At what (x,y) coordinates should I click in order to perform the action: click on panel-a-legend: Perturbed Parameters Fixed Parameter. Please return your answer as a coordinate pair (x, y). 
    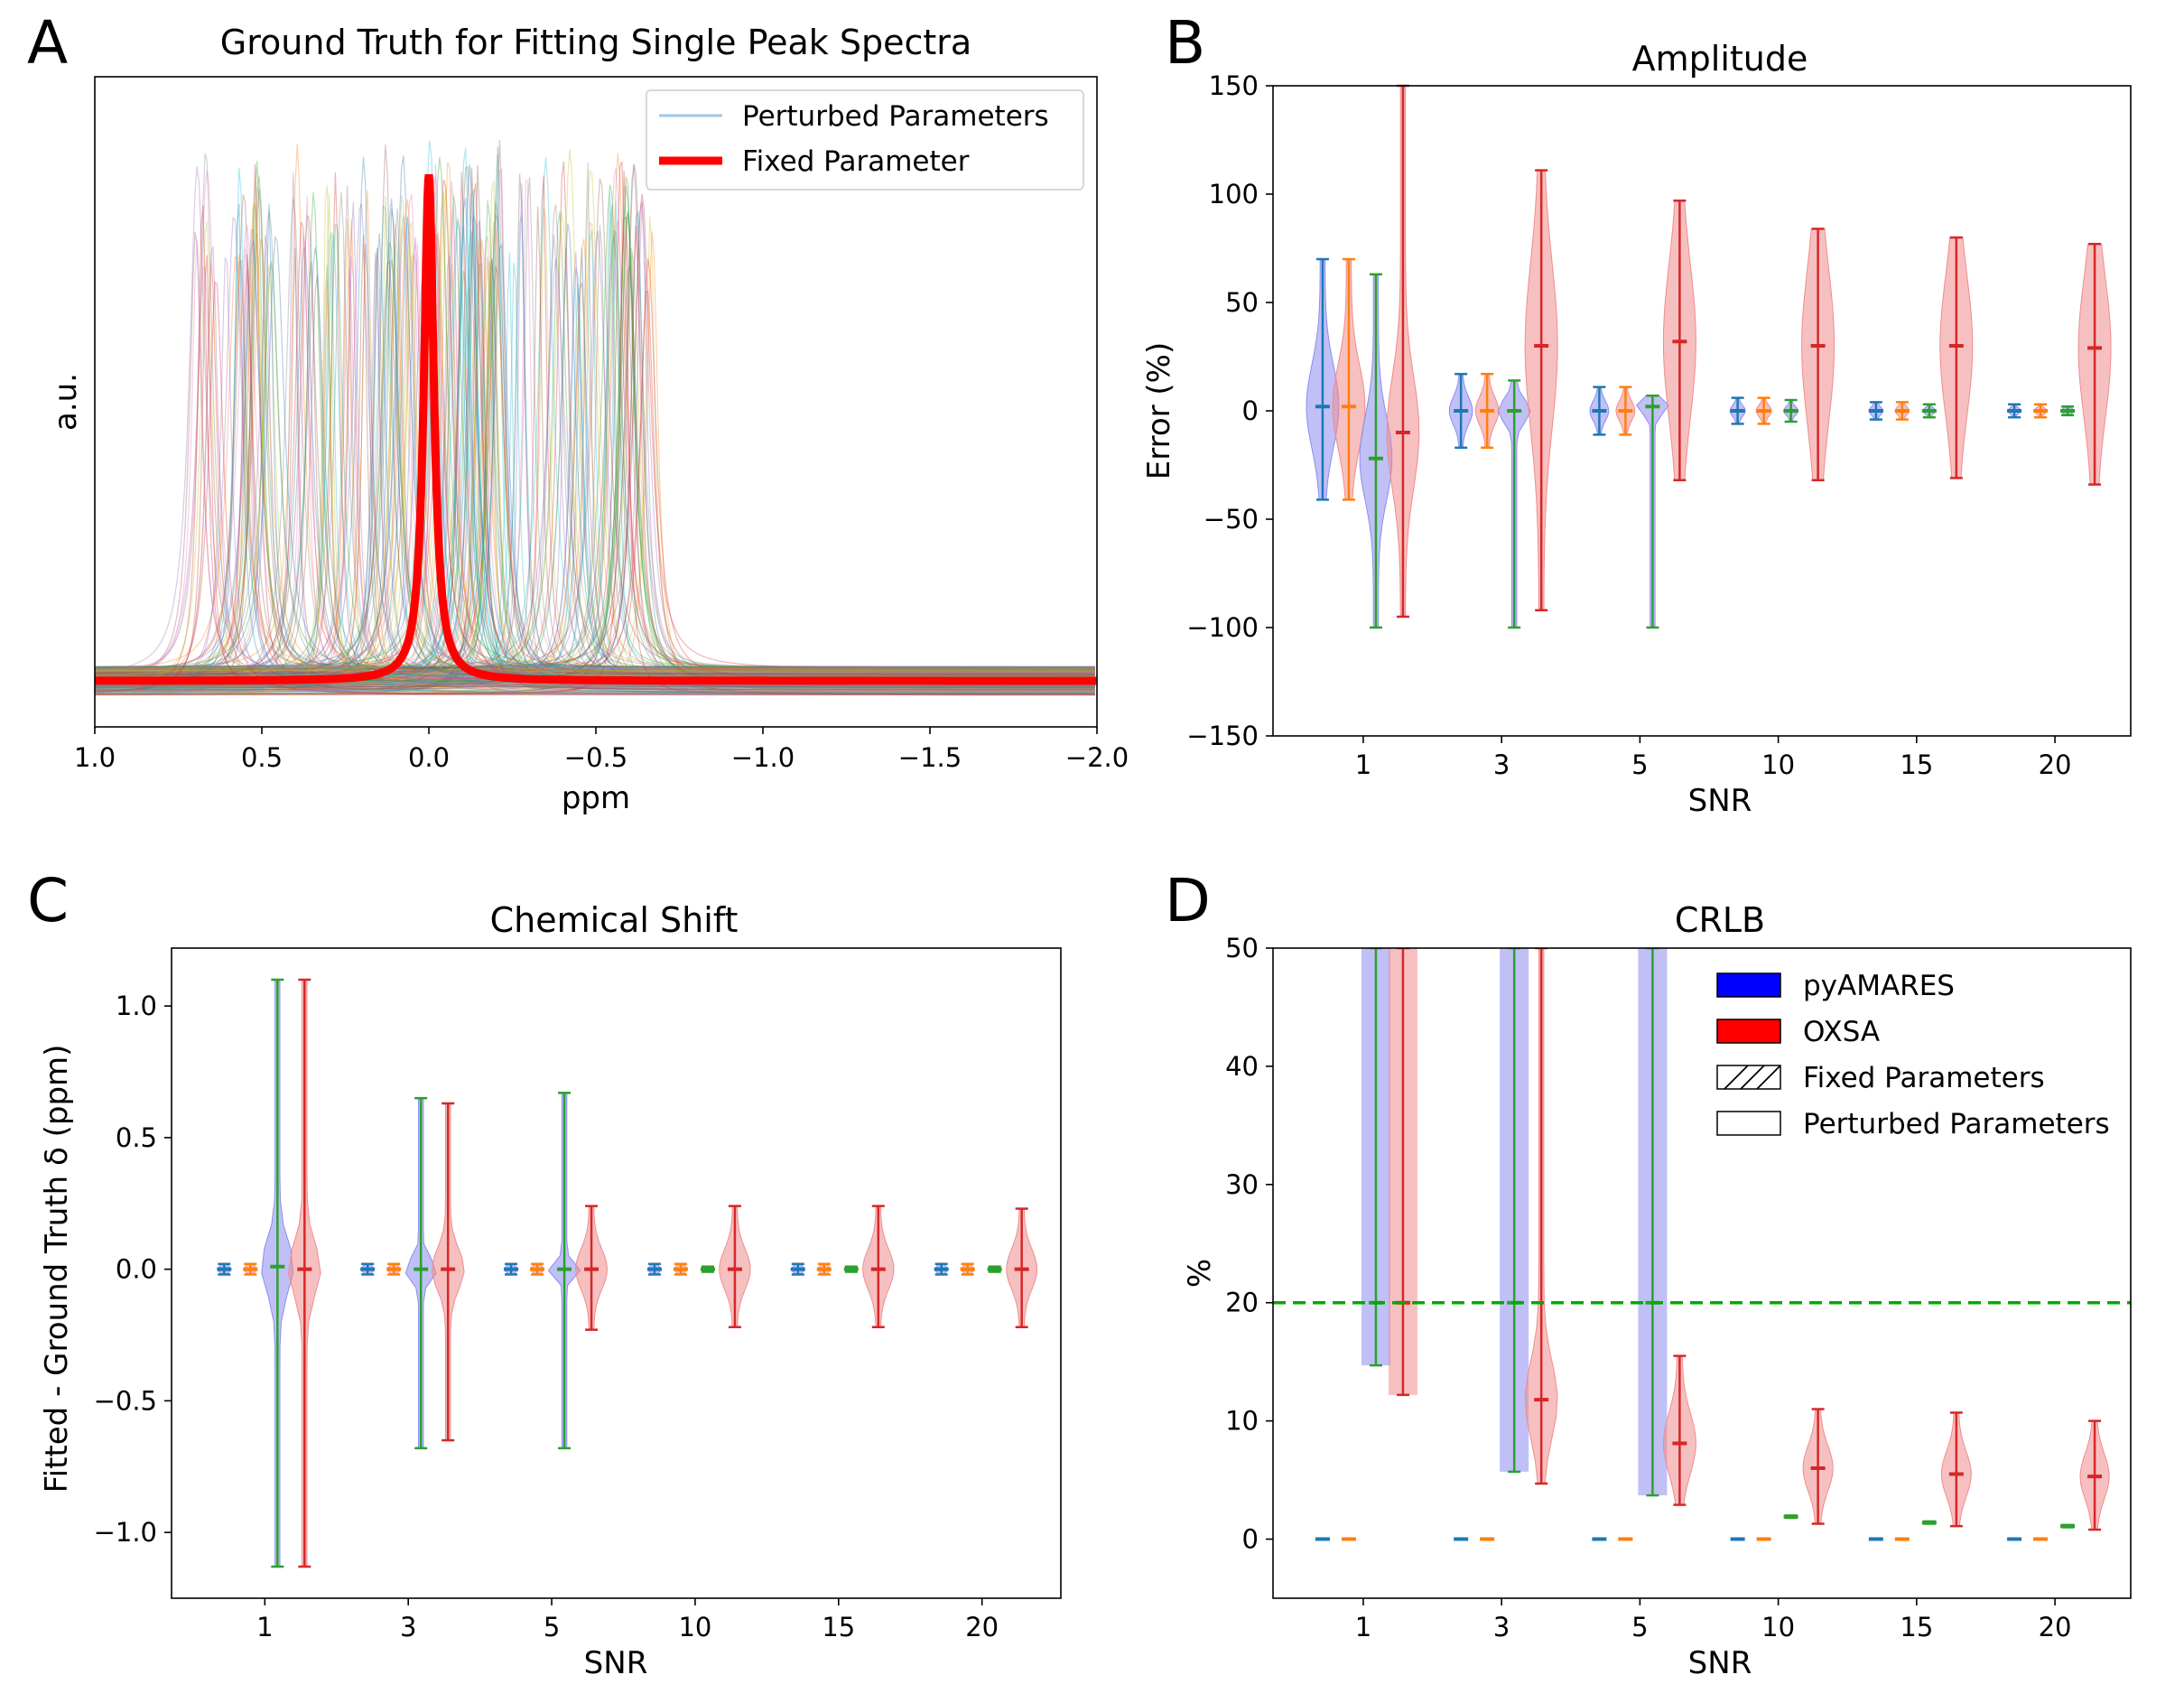
    Looking at the image, I should click on (865, 140).